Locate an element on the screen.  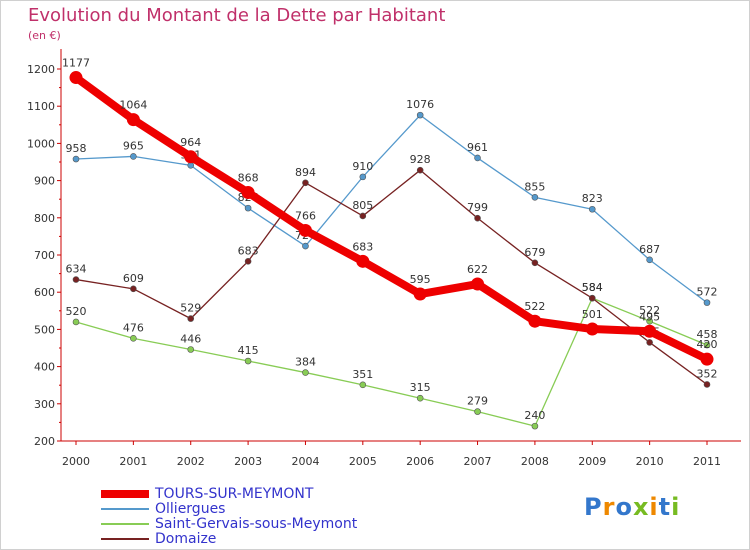
data-label: 279 is located at coordinates (477, 401).